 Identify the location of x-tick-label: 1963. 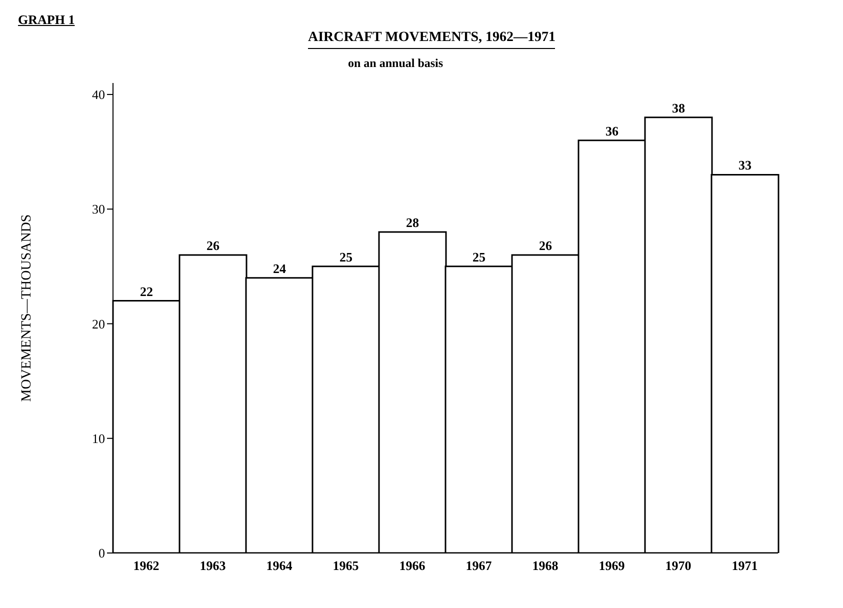
(213, 566).